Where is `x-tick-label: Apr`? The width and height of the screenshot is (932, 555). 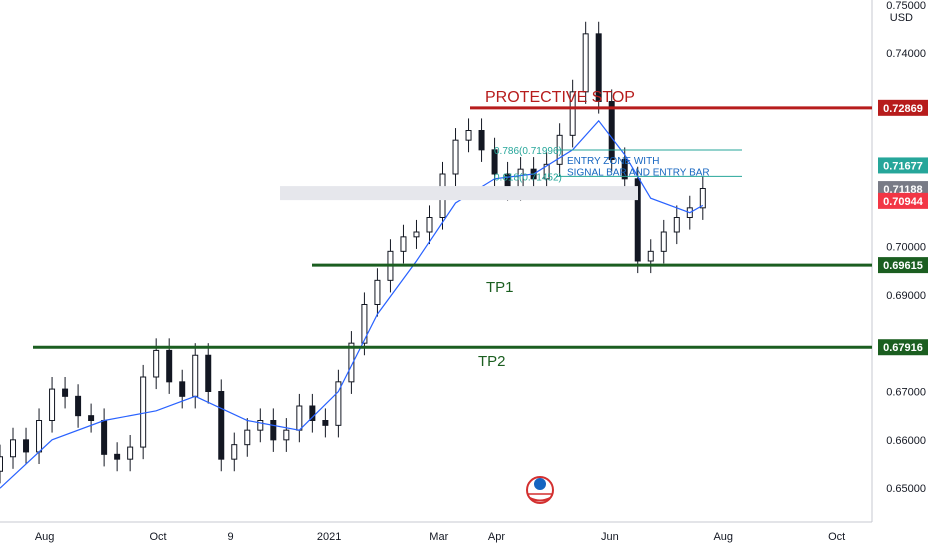
x-tick-label: Apr is located at coordinates (496, 537).